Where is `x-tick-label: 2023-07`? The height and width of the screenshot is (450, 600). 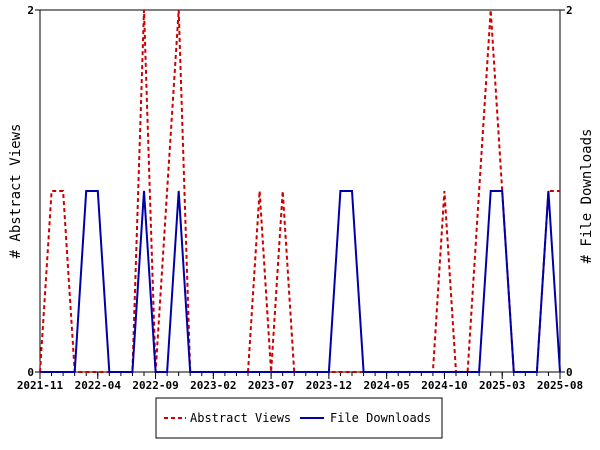 x-tick-label: 2023-07 is located at coordinates (271, 385).